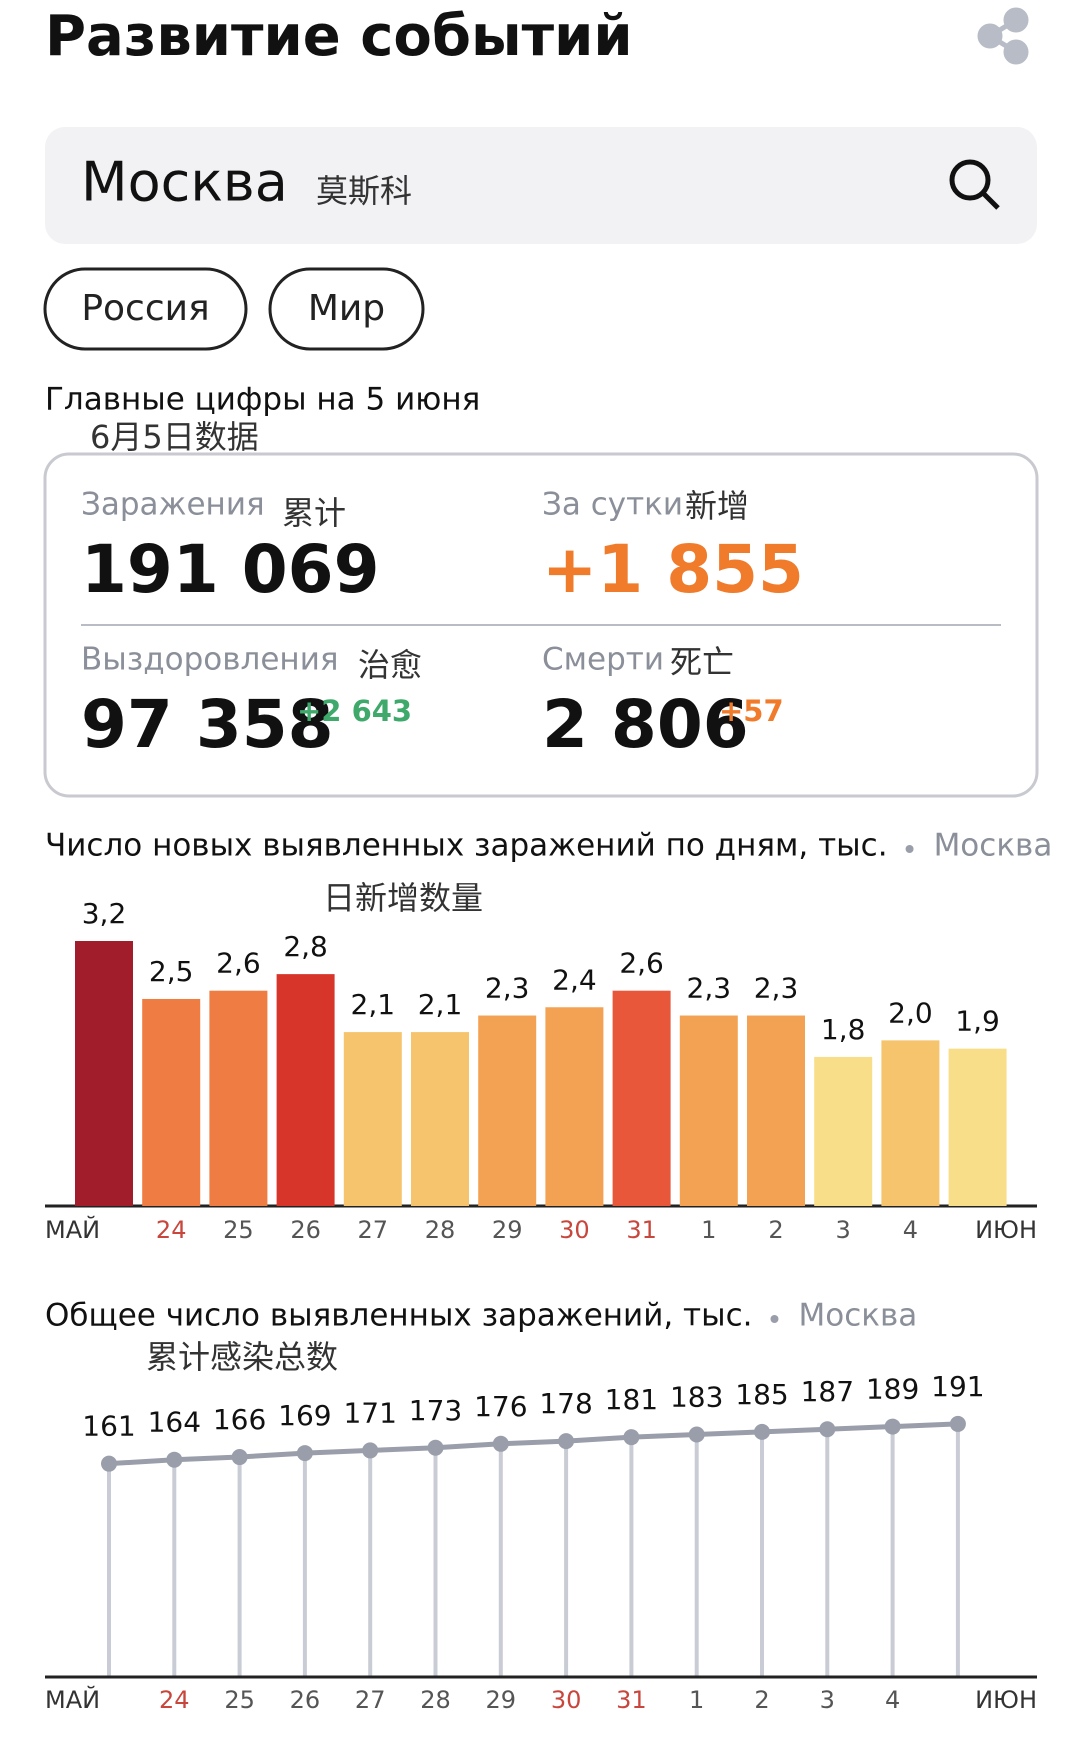 The image size is (1080, 1754). I want to click on search-icon, so click(974, 184).